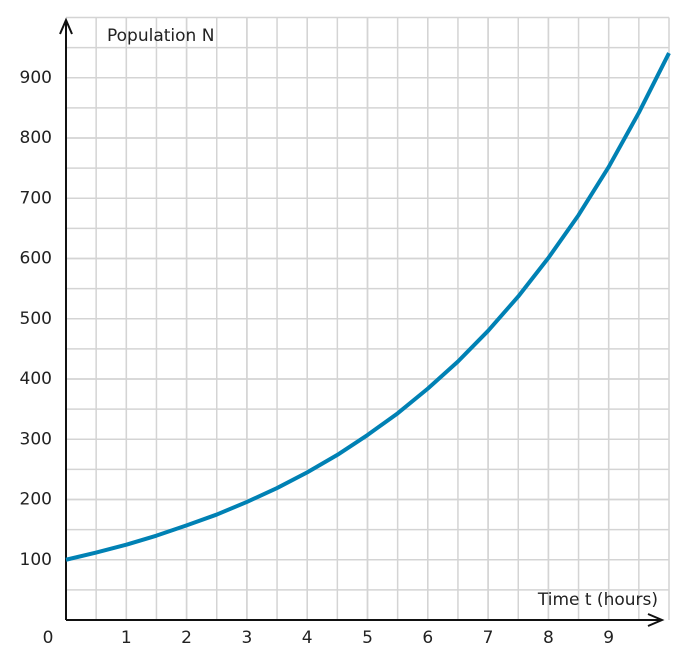 The image size is (687, 668). Describe the element at coordinates (427, 638) in the screenshot. I see `x-tick-label: 6` at that location.